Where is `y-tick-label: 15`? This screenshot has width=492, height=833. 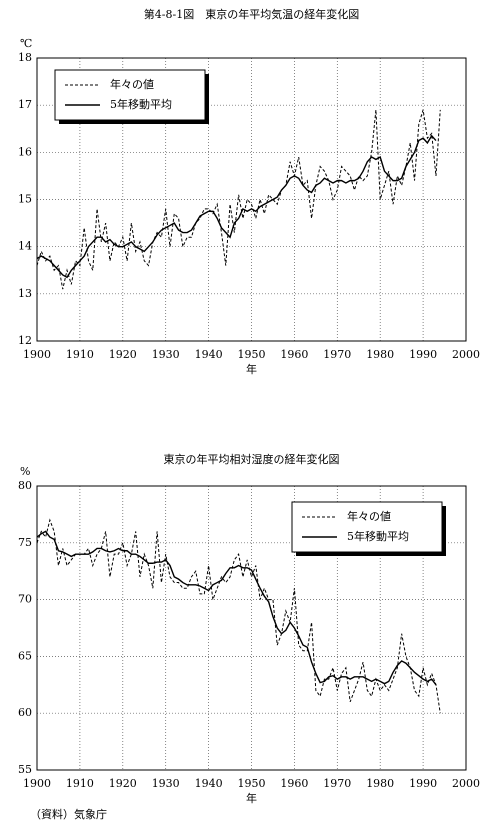
y-tick-label: 15 is located at coordinates (25, 199).